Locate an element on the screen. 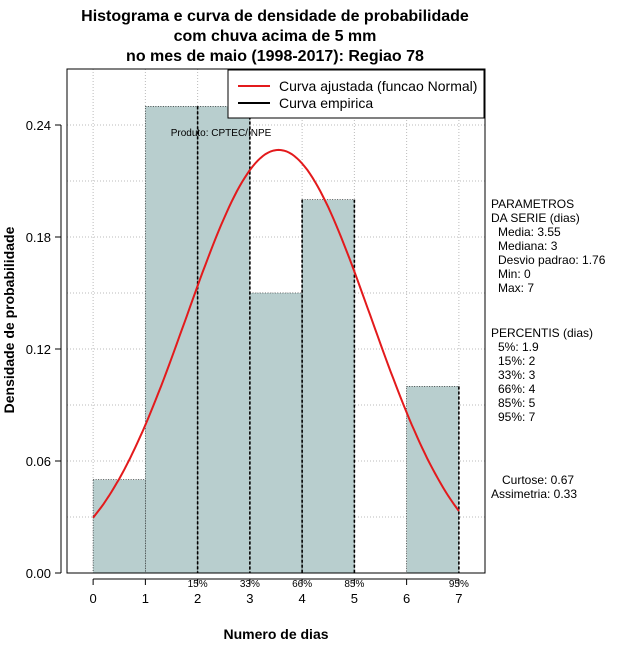  percentil-5: 5%: 1.9 is located at coordinates (518, 347).